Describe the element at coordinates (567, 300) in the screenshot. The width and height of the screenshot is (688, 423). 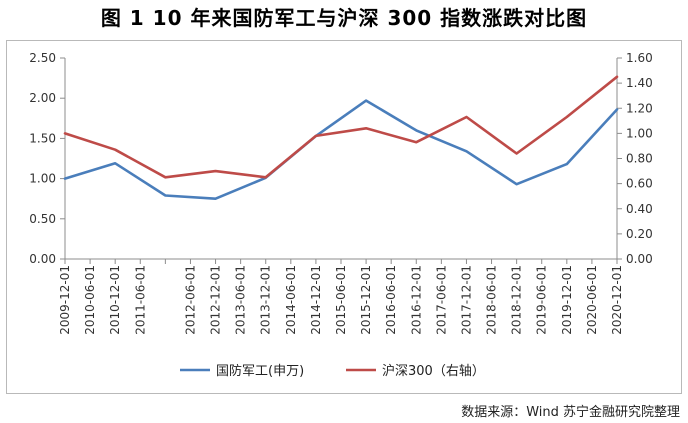
I see `x-tick-label: 2019-12-01` at that location.